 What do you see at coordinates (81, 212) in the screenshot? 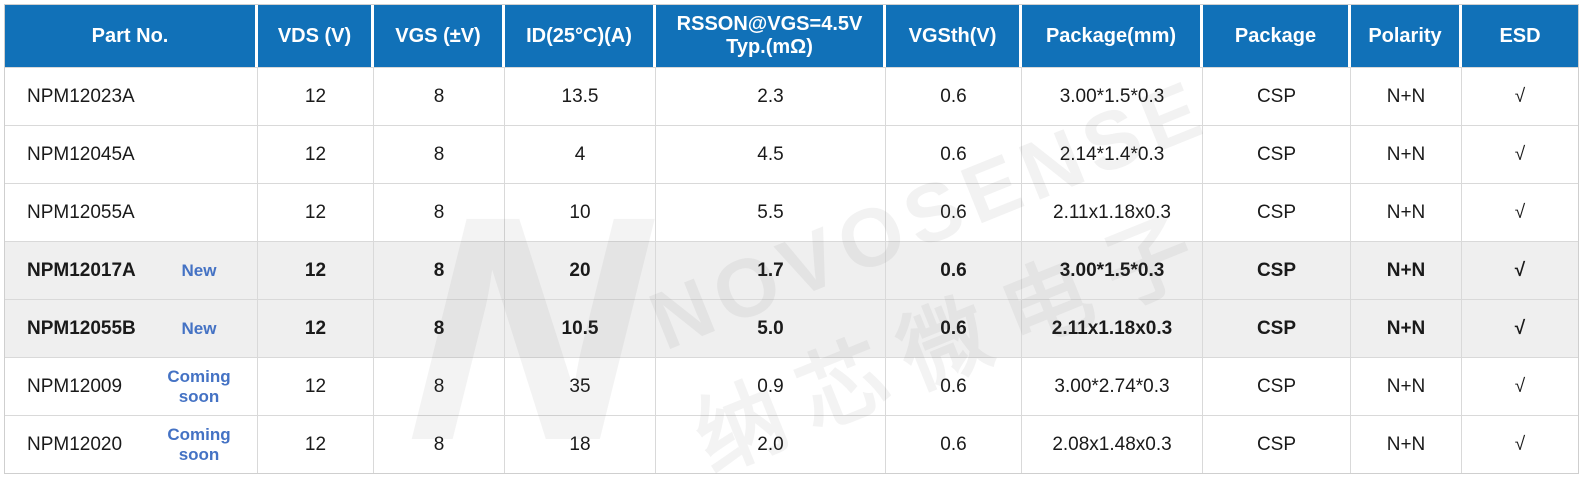
I see `part-number: NPM12055A` at bounding box center [81, 212].